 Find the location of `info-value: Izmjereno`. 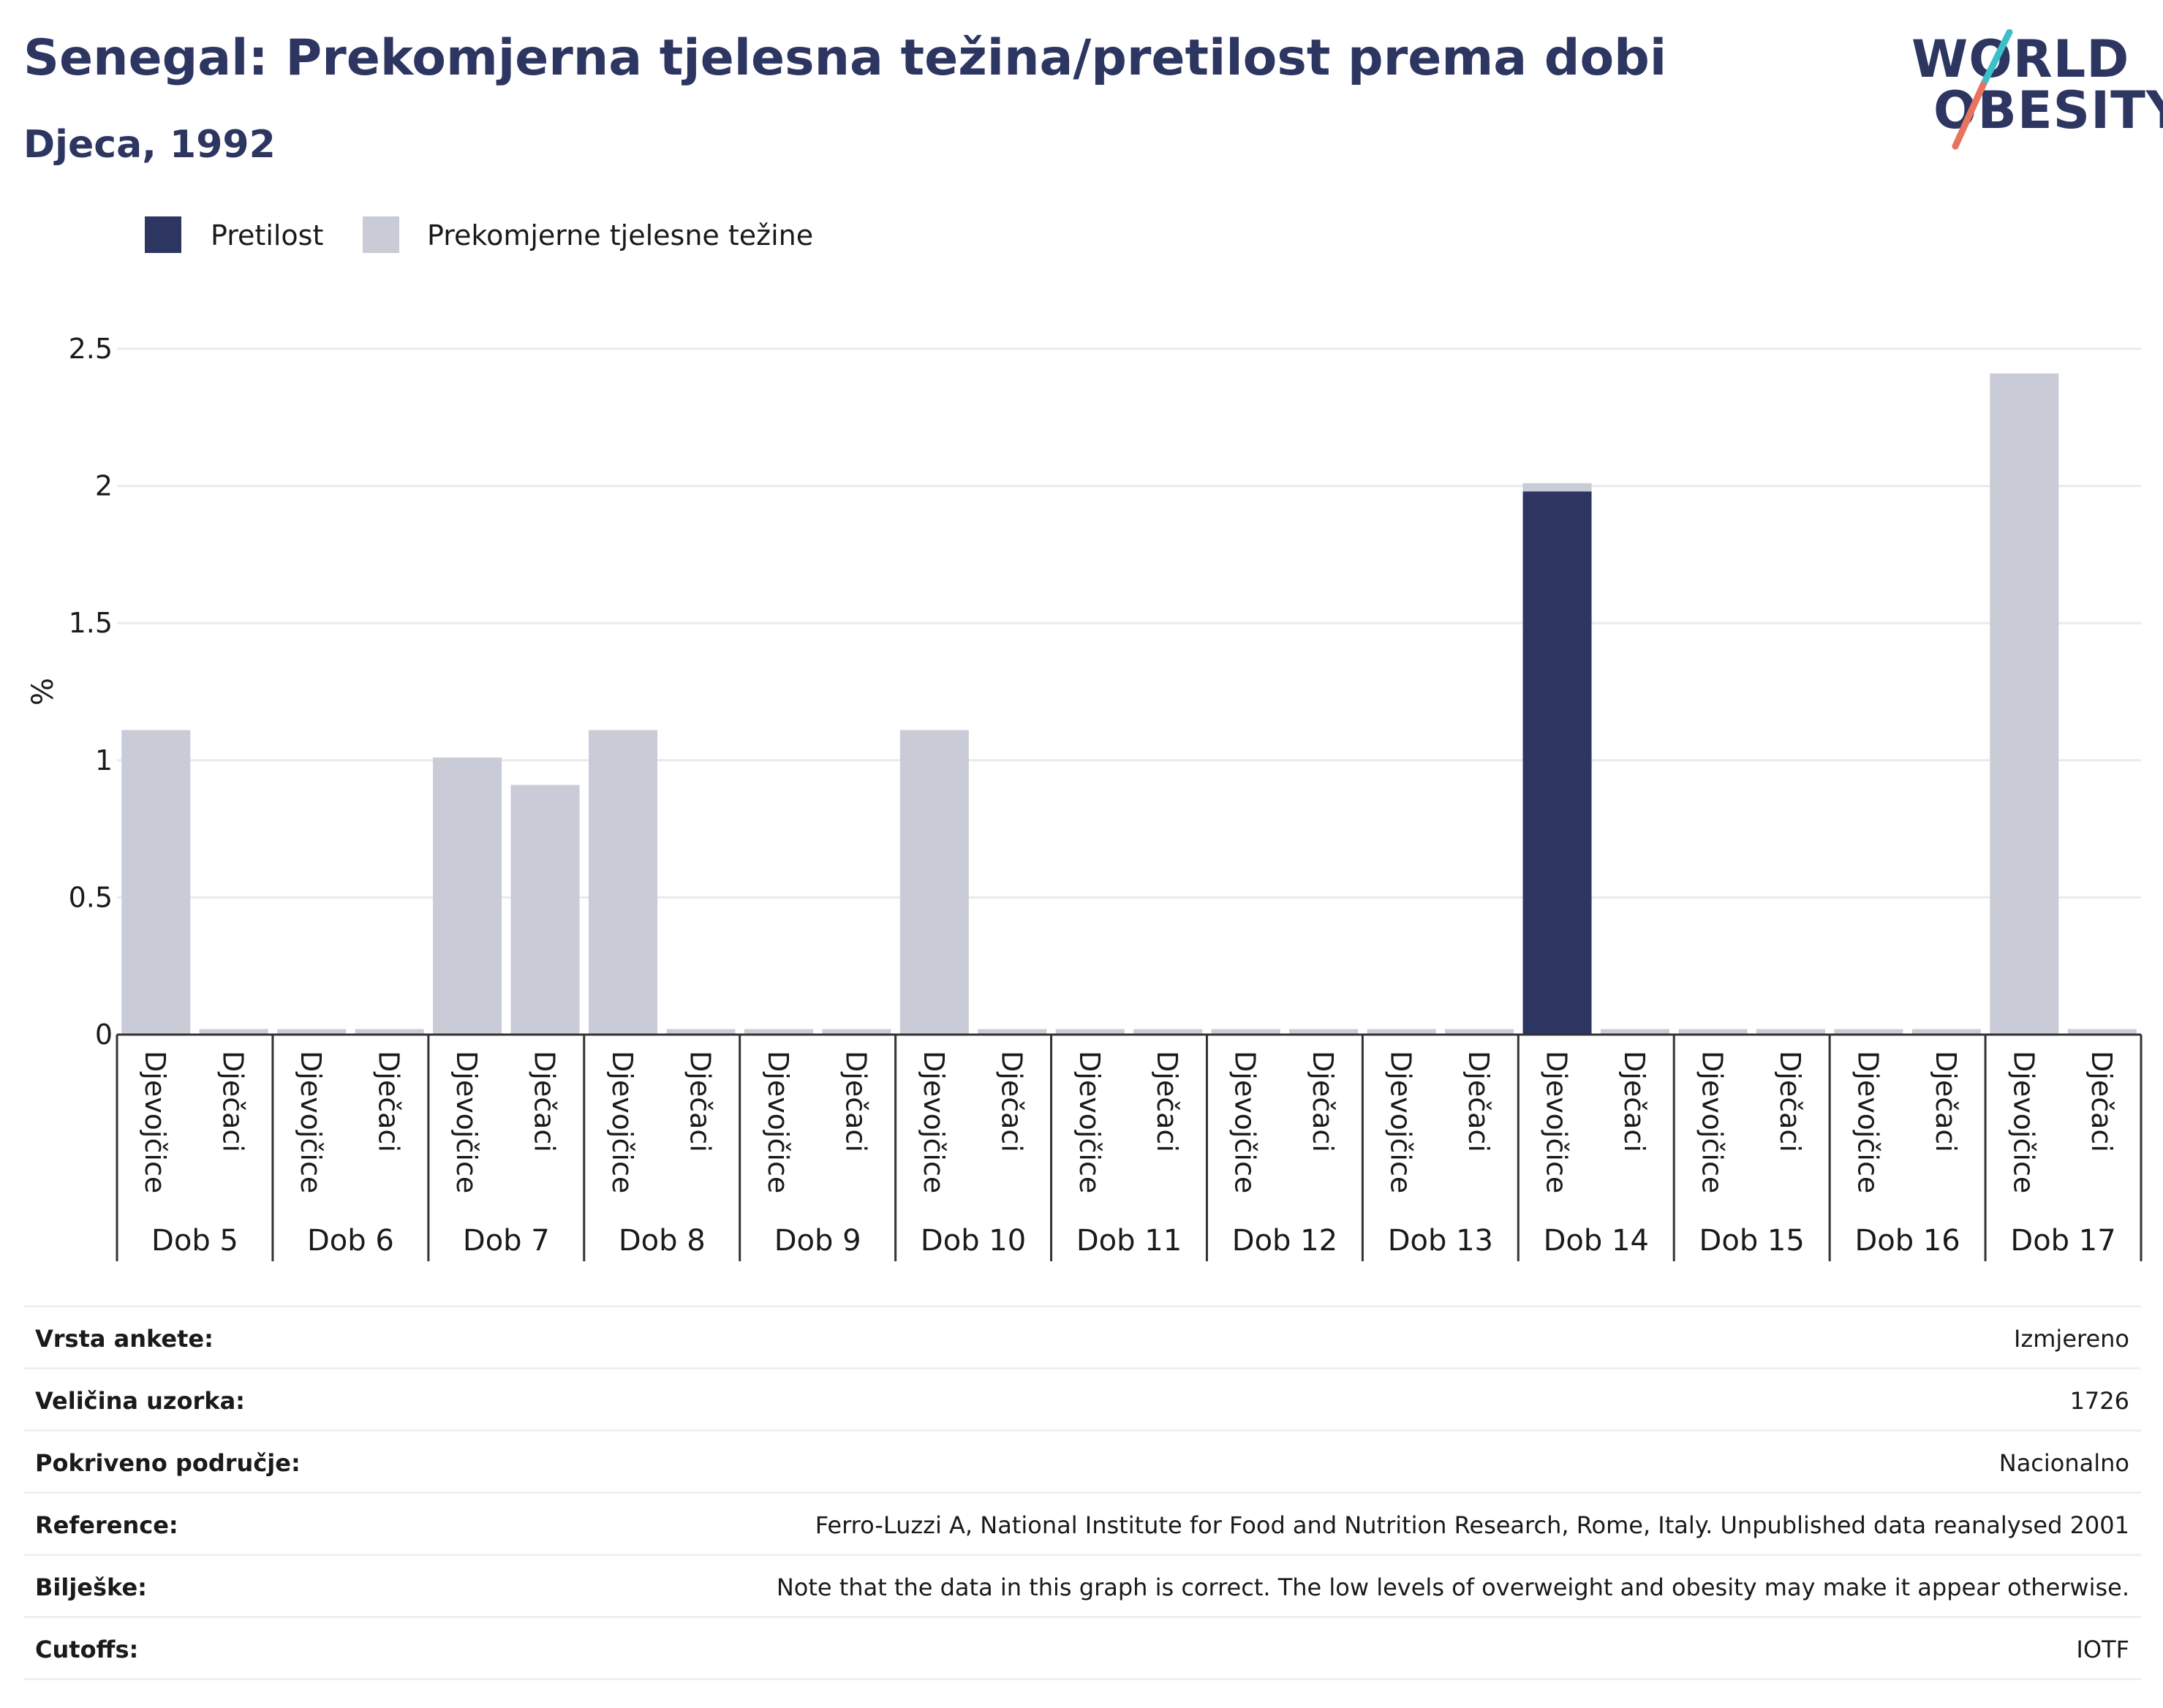

info-value: Izmjereno is located at coordinates (2072, 1339).